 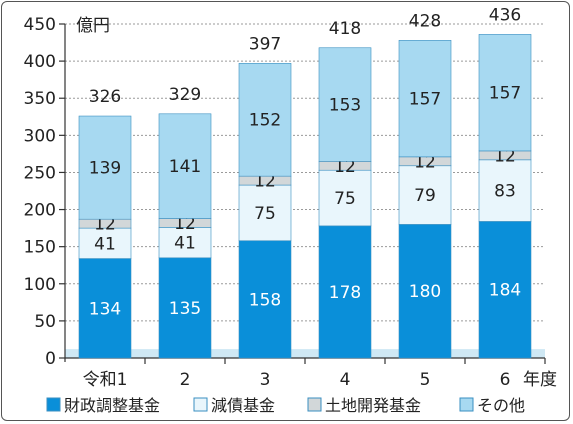 I want to click on segment-label-0-2: 158, so click(x=265, y=300).